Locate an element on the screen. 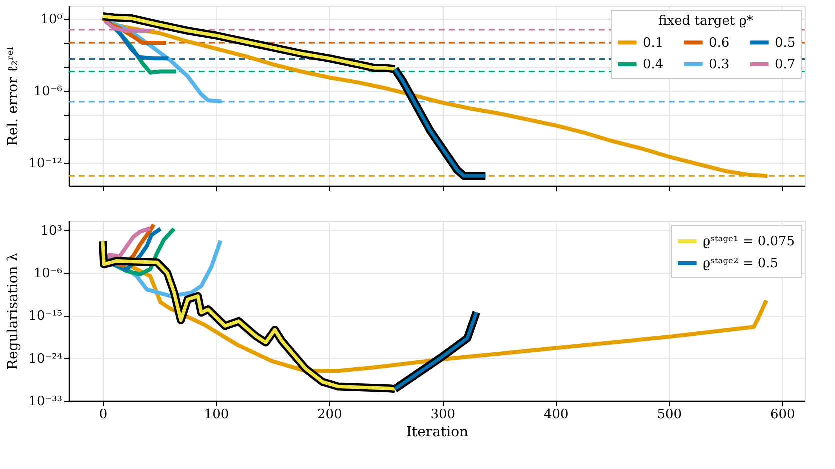  x-tick-label: 100 is located at coordinates (217, 415).